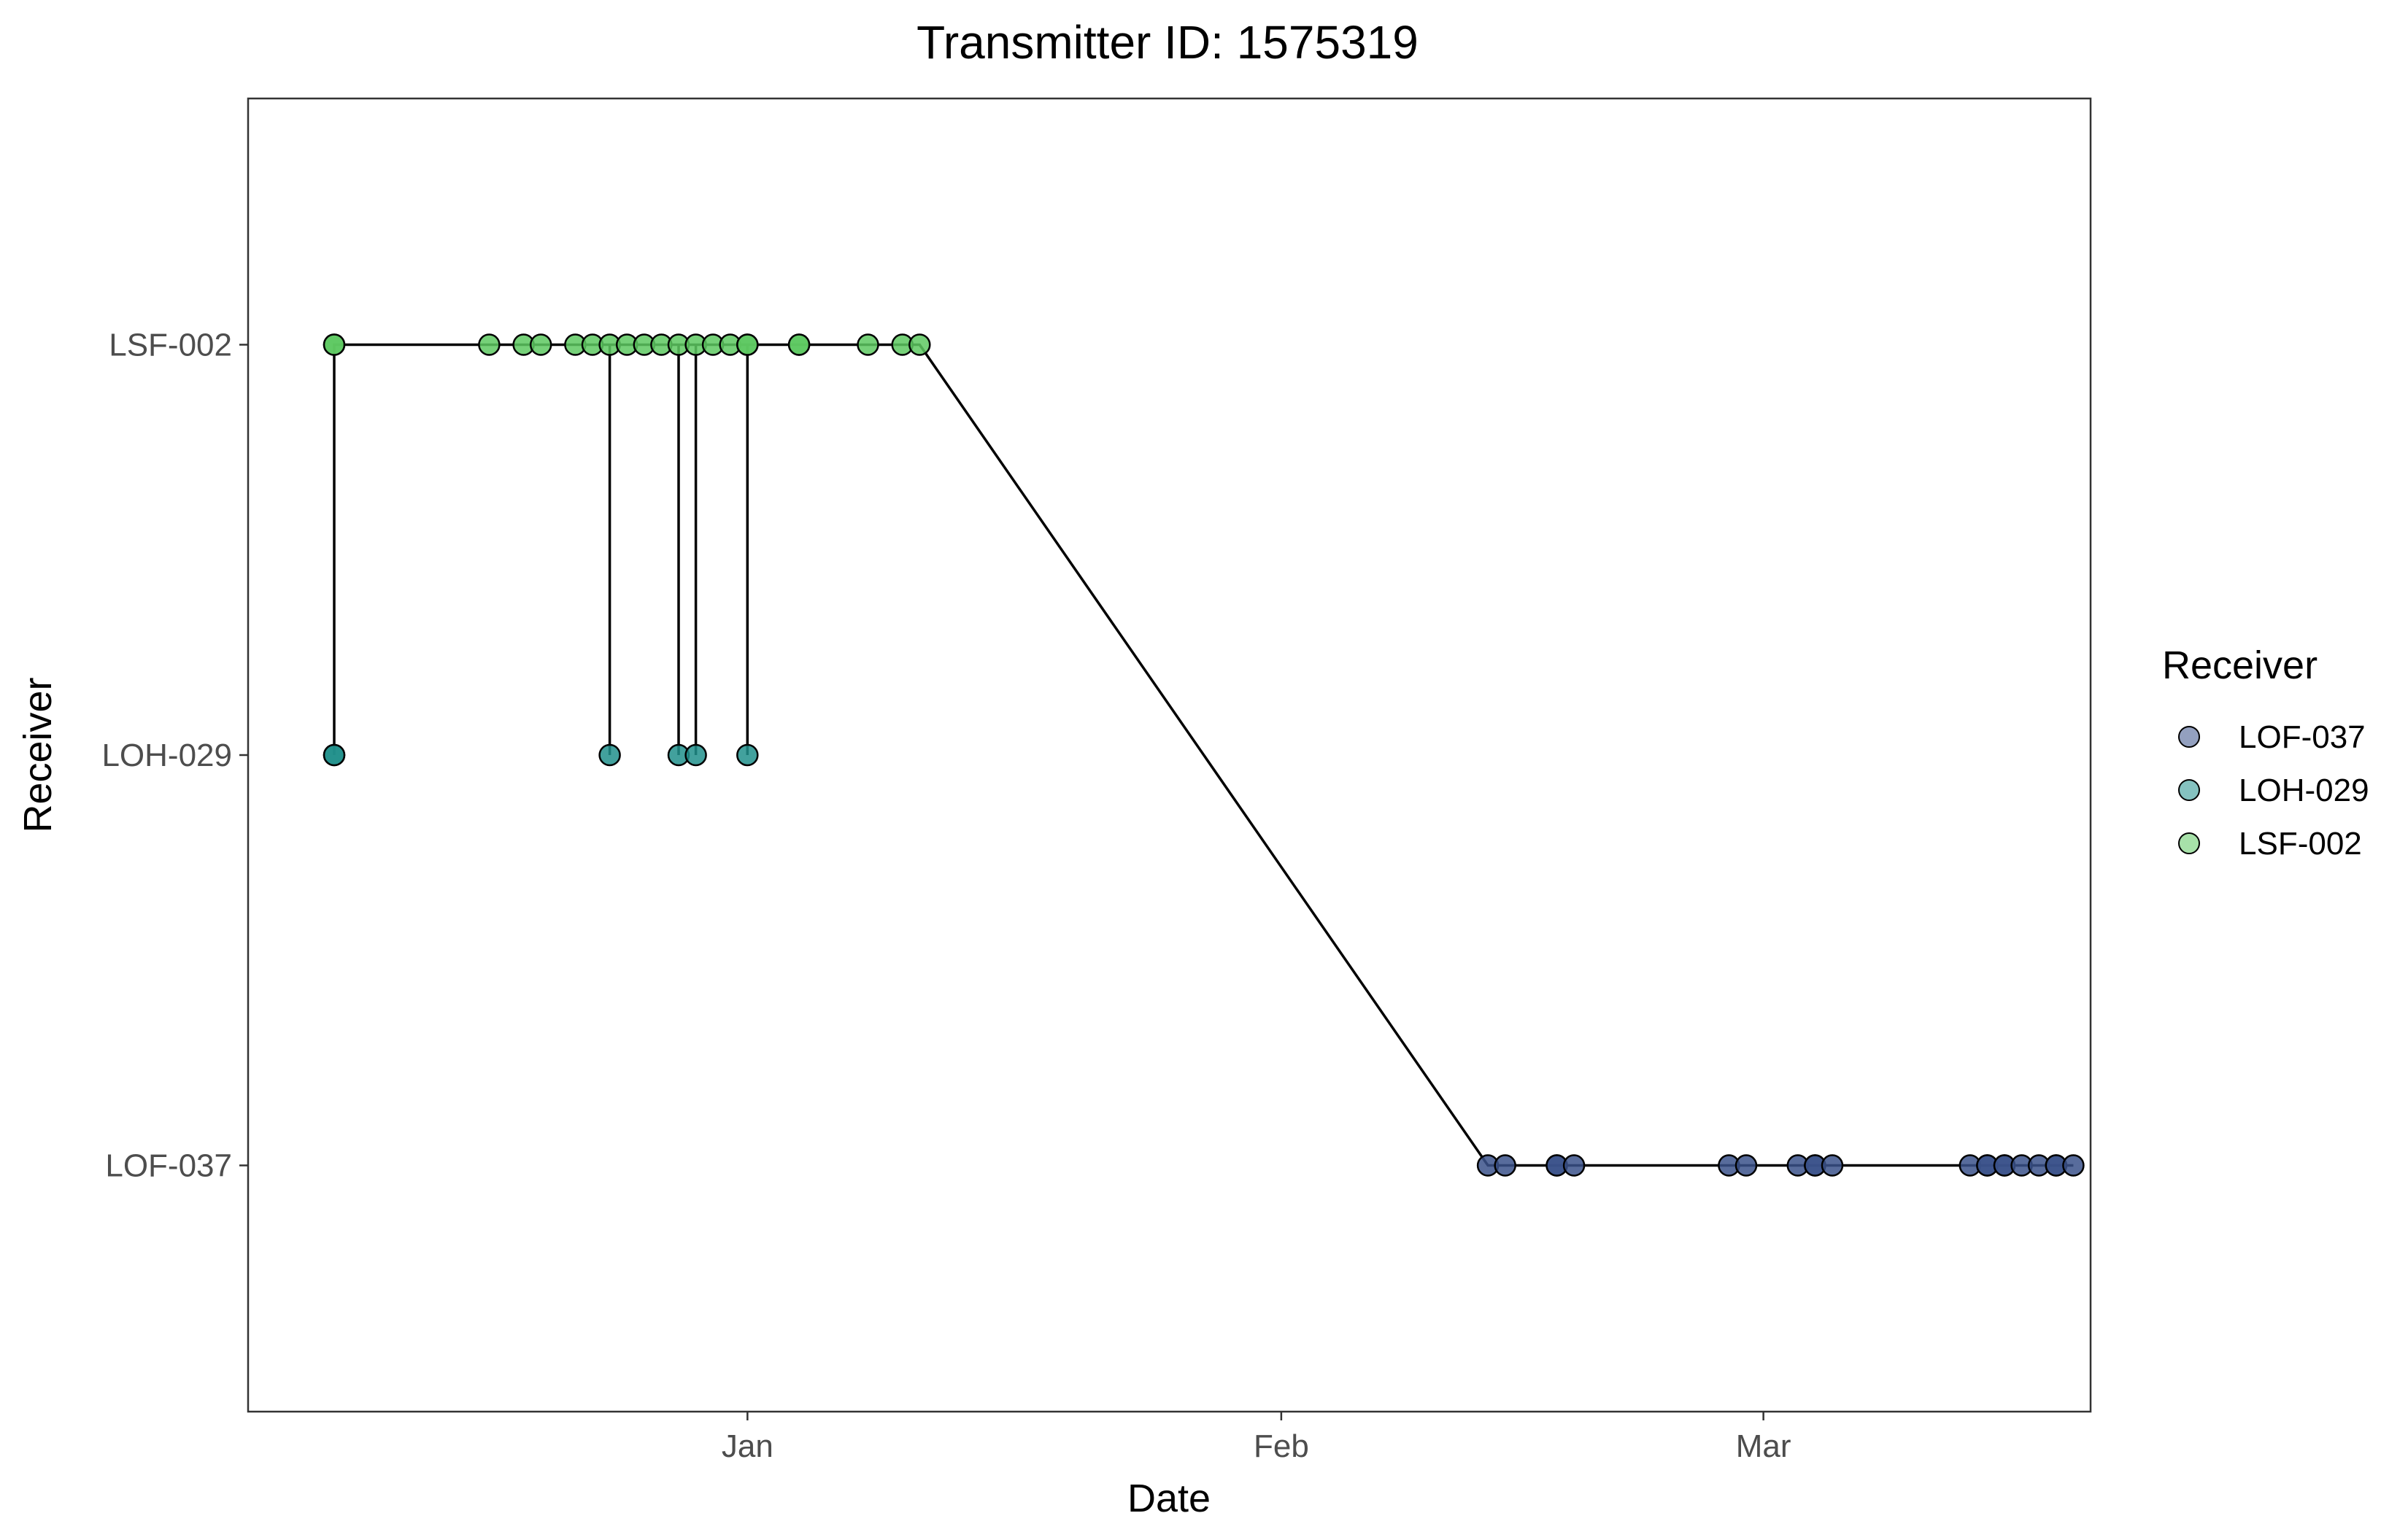 The image size is (2408, 1532). What do you see at coordinates (168, 1166) in the screenshot?
I see `y-tick-label: LOF-037` at bounding box center [168, 1166].